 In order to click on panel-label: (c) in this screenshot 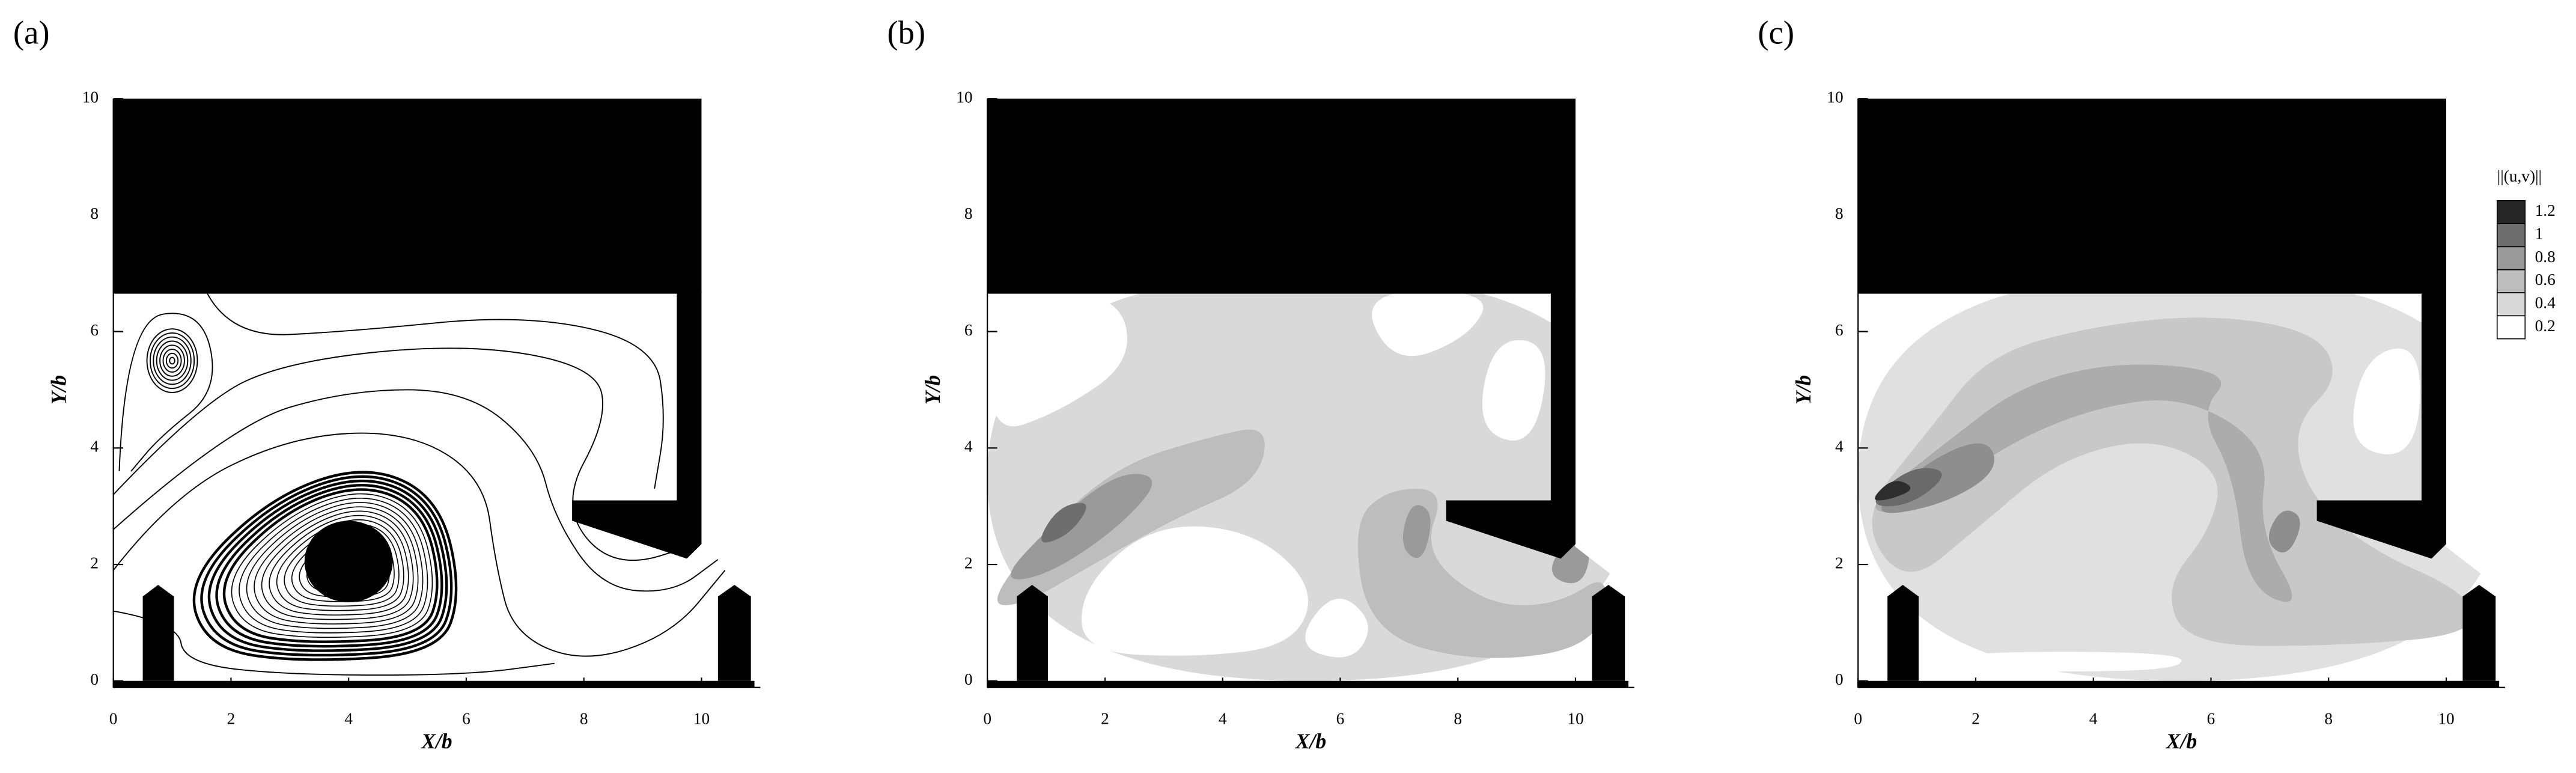, I will do `click(1776, 32)`.